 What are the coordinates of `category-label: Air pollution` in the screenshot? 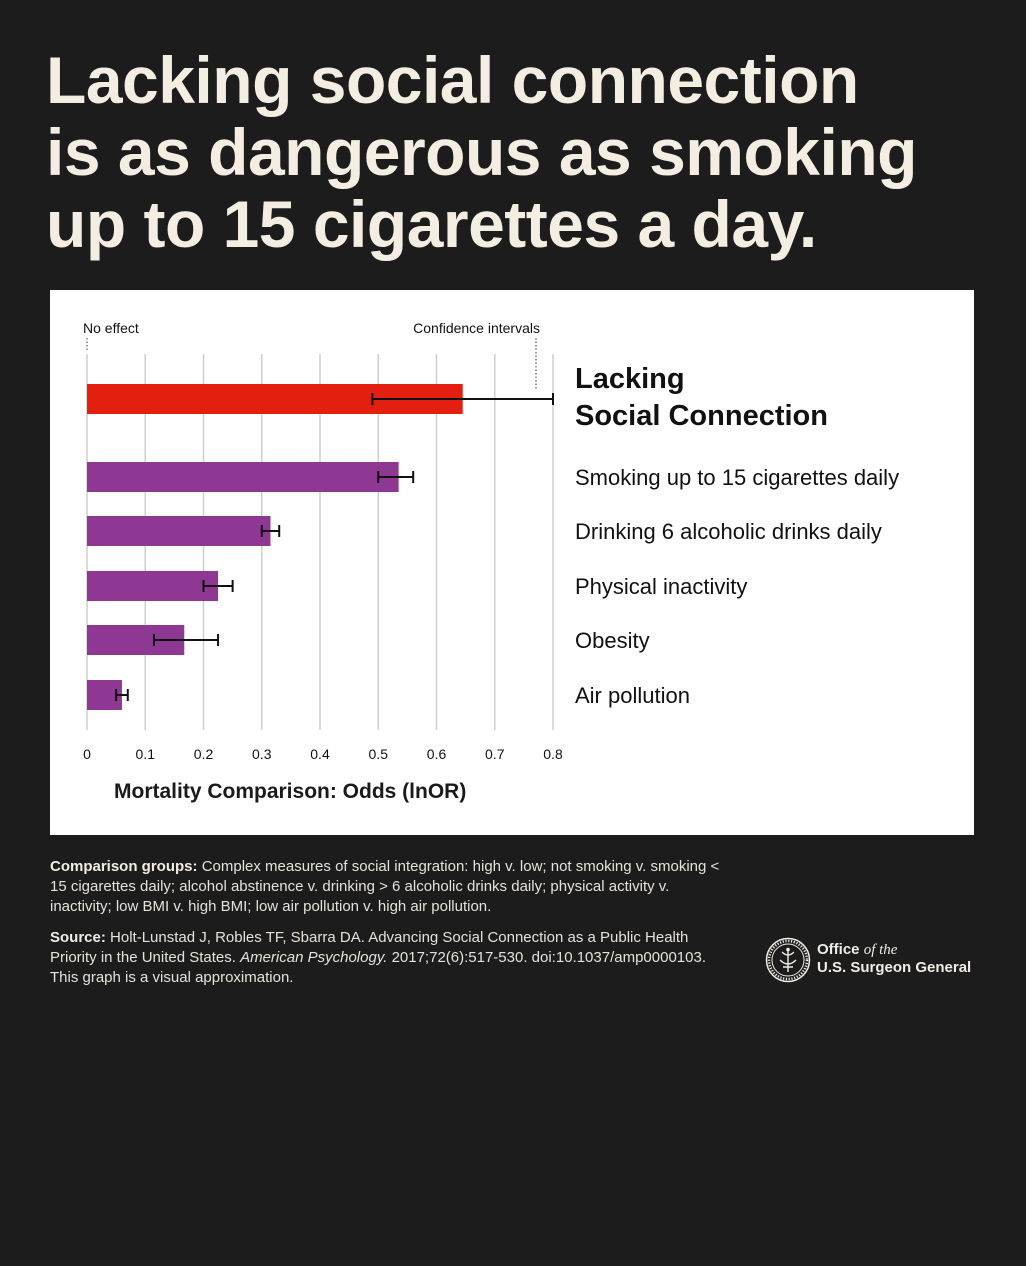 It's located at (632, 695).